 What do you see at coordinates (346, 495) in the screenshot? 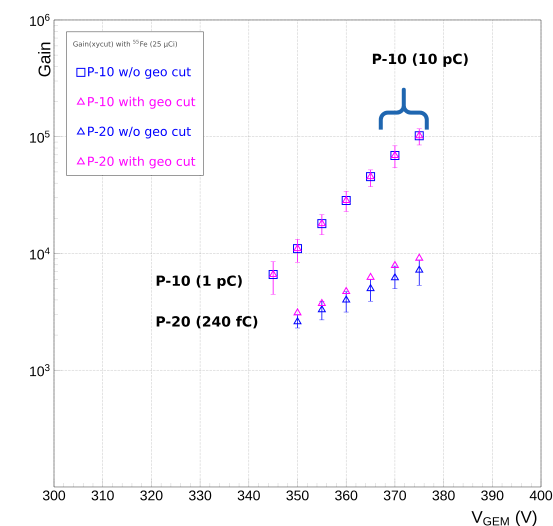
I see `x-tick-label: 360` at bounding box center [346, 495].